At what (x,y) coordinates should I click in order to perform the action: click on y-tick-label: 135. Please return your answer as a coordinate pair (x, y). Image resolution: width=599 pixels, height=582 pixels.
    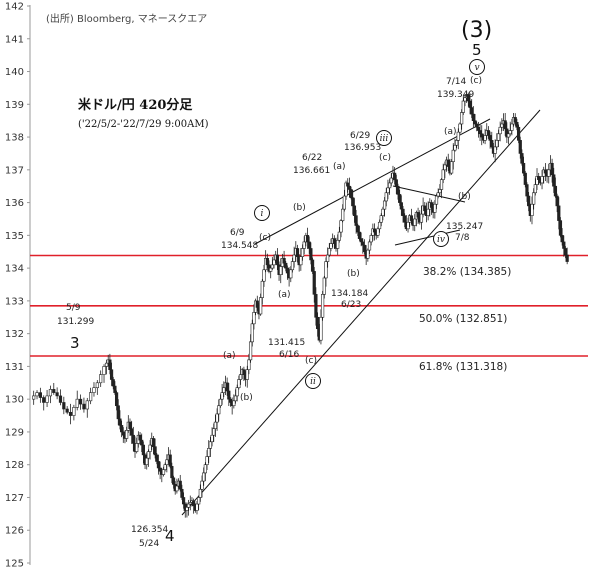
    Looking at the image, I should click on (14, 236).